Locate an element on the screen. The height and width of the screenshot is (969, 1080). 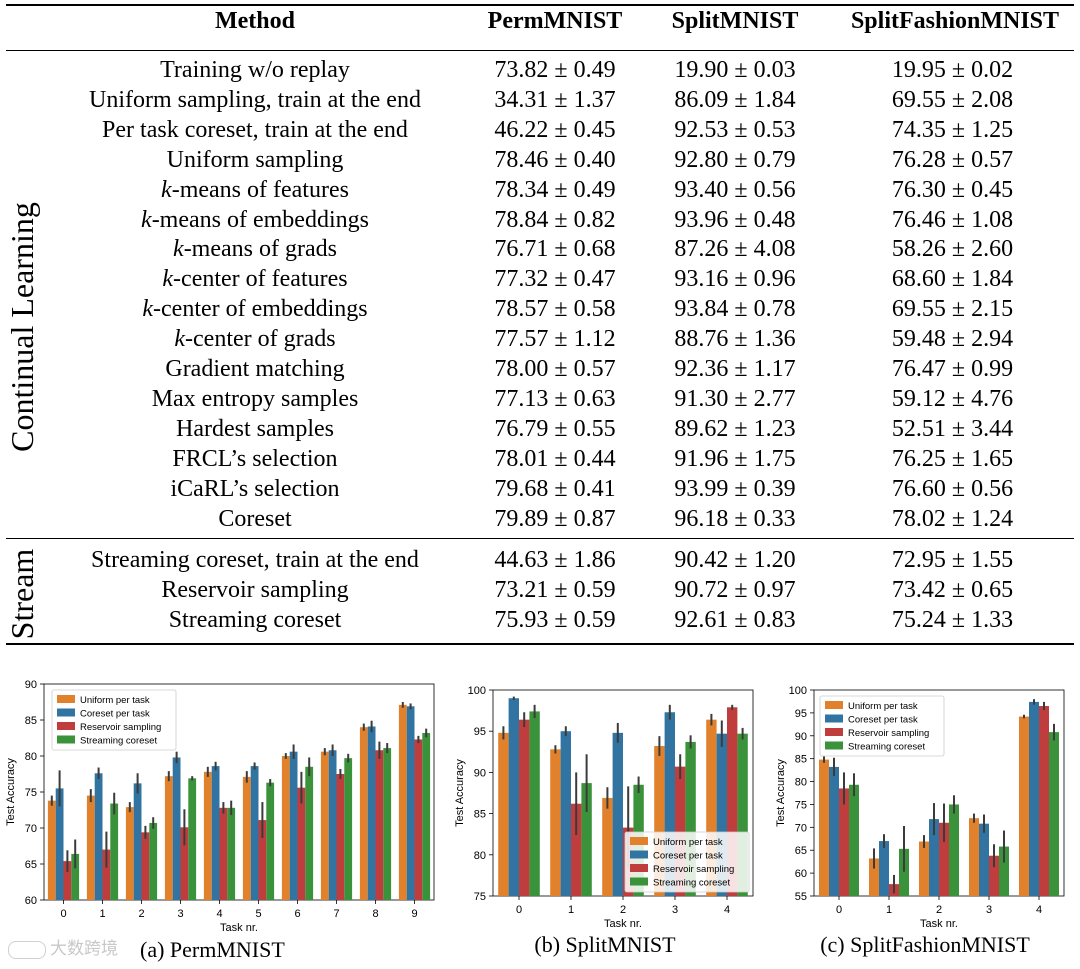
x-tick-label: 3 is located at coordinates (180, 914).